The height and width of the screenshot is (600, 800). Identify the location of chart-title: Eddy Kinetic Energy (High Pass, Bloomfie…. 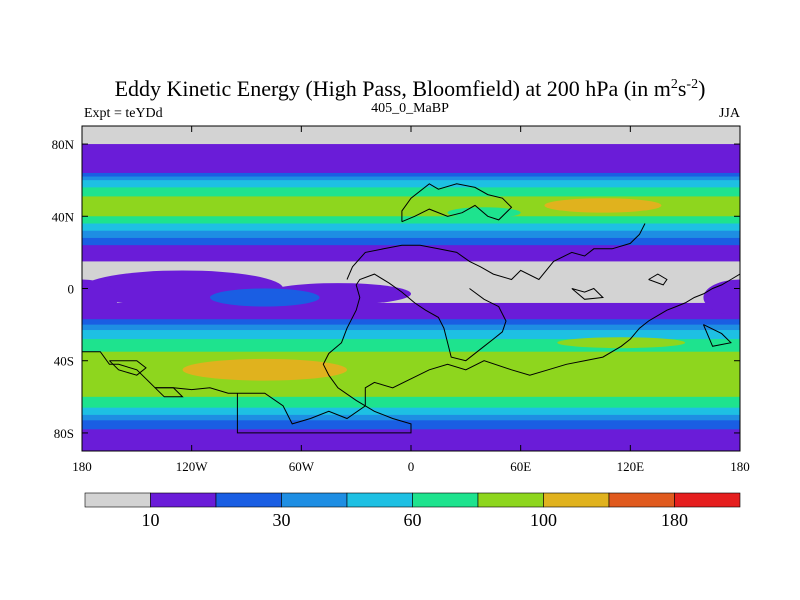
(410, 88).